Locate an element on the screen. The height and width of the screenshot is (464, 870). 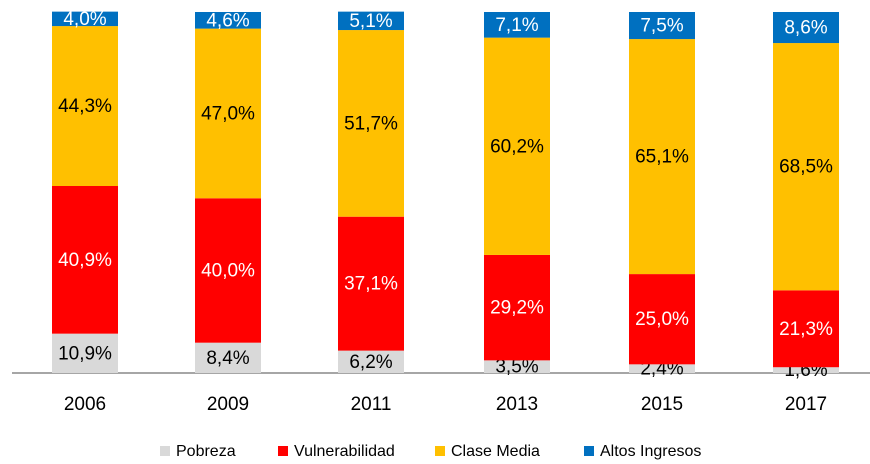
data-label: 25,0% is located at coordinates (662, 319).